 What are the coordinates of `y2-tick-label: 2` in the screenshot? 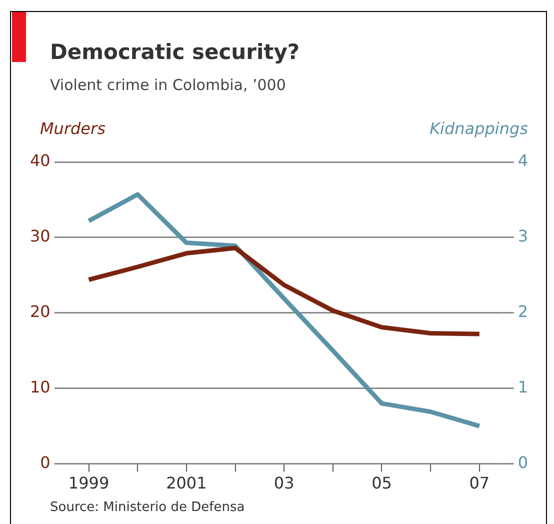 It's located at (523, 312).